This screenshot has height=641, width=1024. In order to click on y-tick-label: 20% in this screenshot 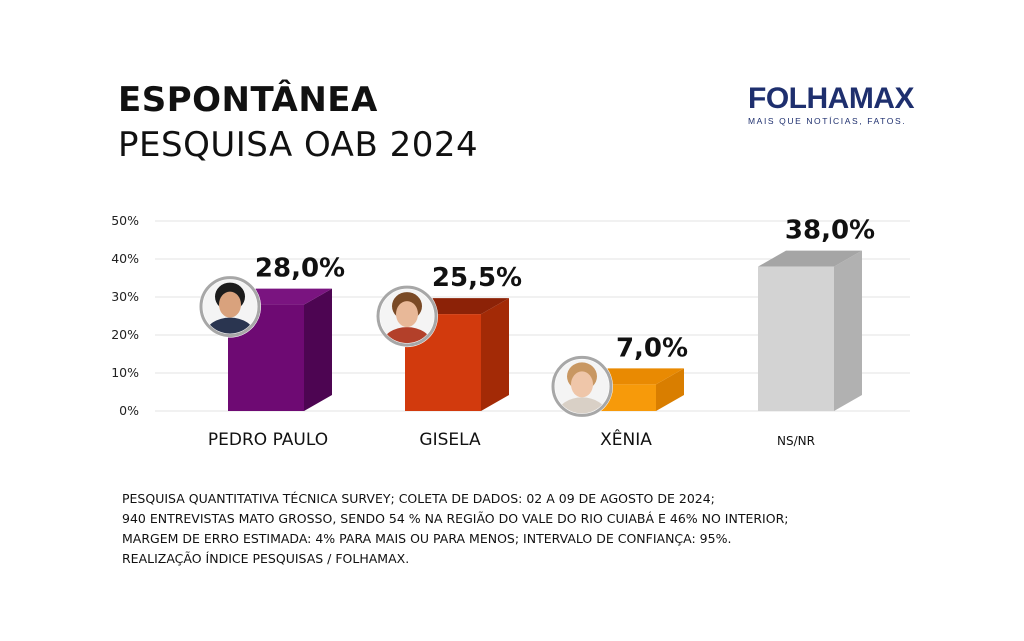, I will do `click(125, 334)`.